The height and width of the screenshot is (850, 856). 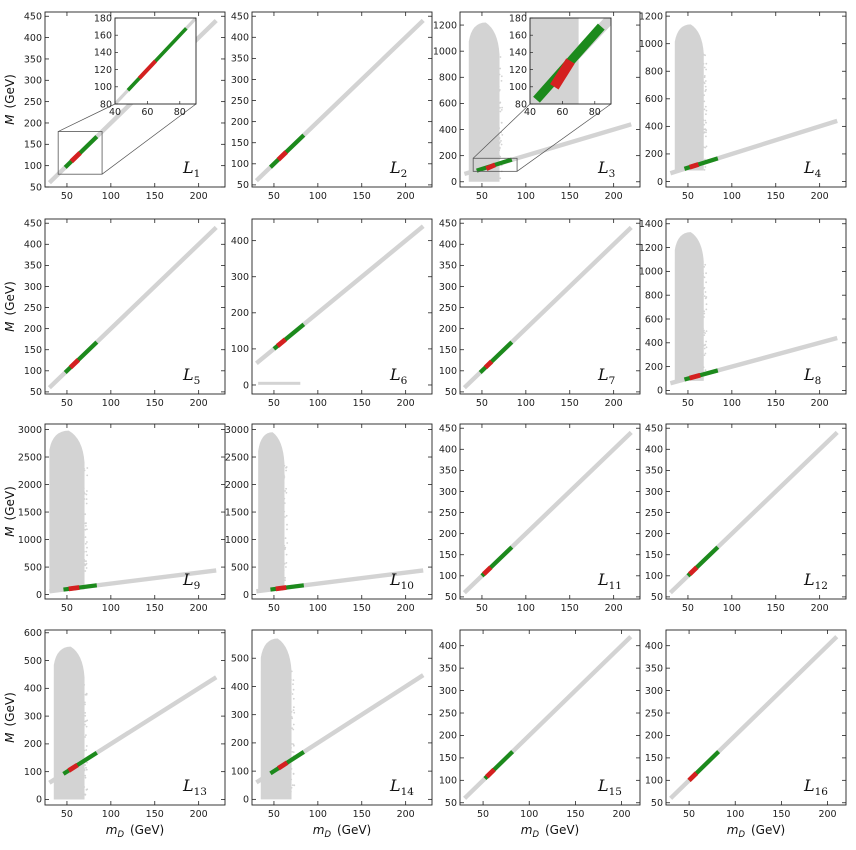 I want to click on panel-6-xtick-label: 200, so click(x=406, y=403).